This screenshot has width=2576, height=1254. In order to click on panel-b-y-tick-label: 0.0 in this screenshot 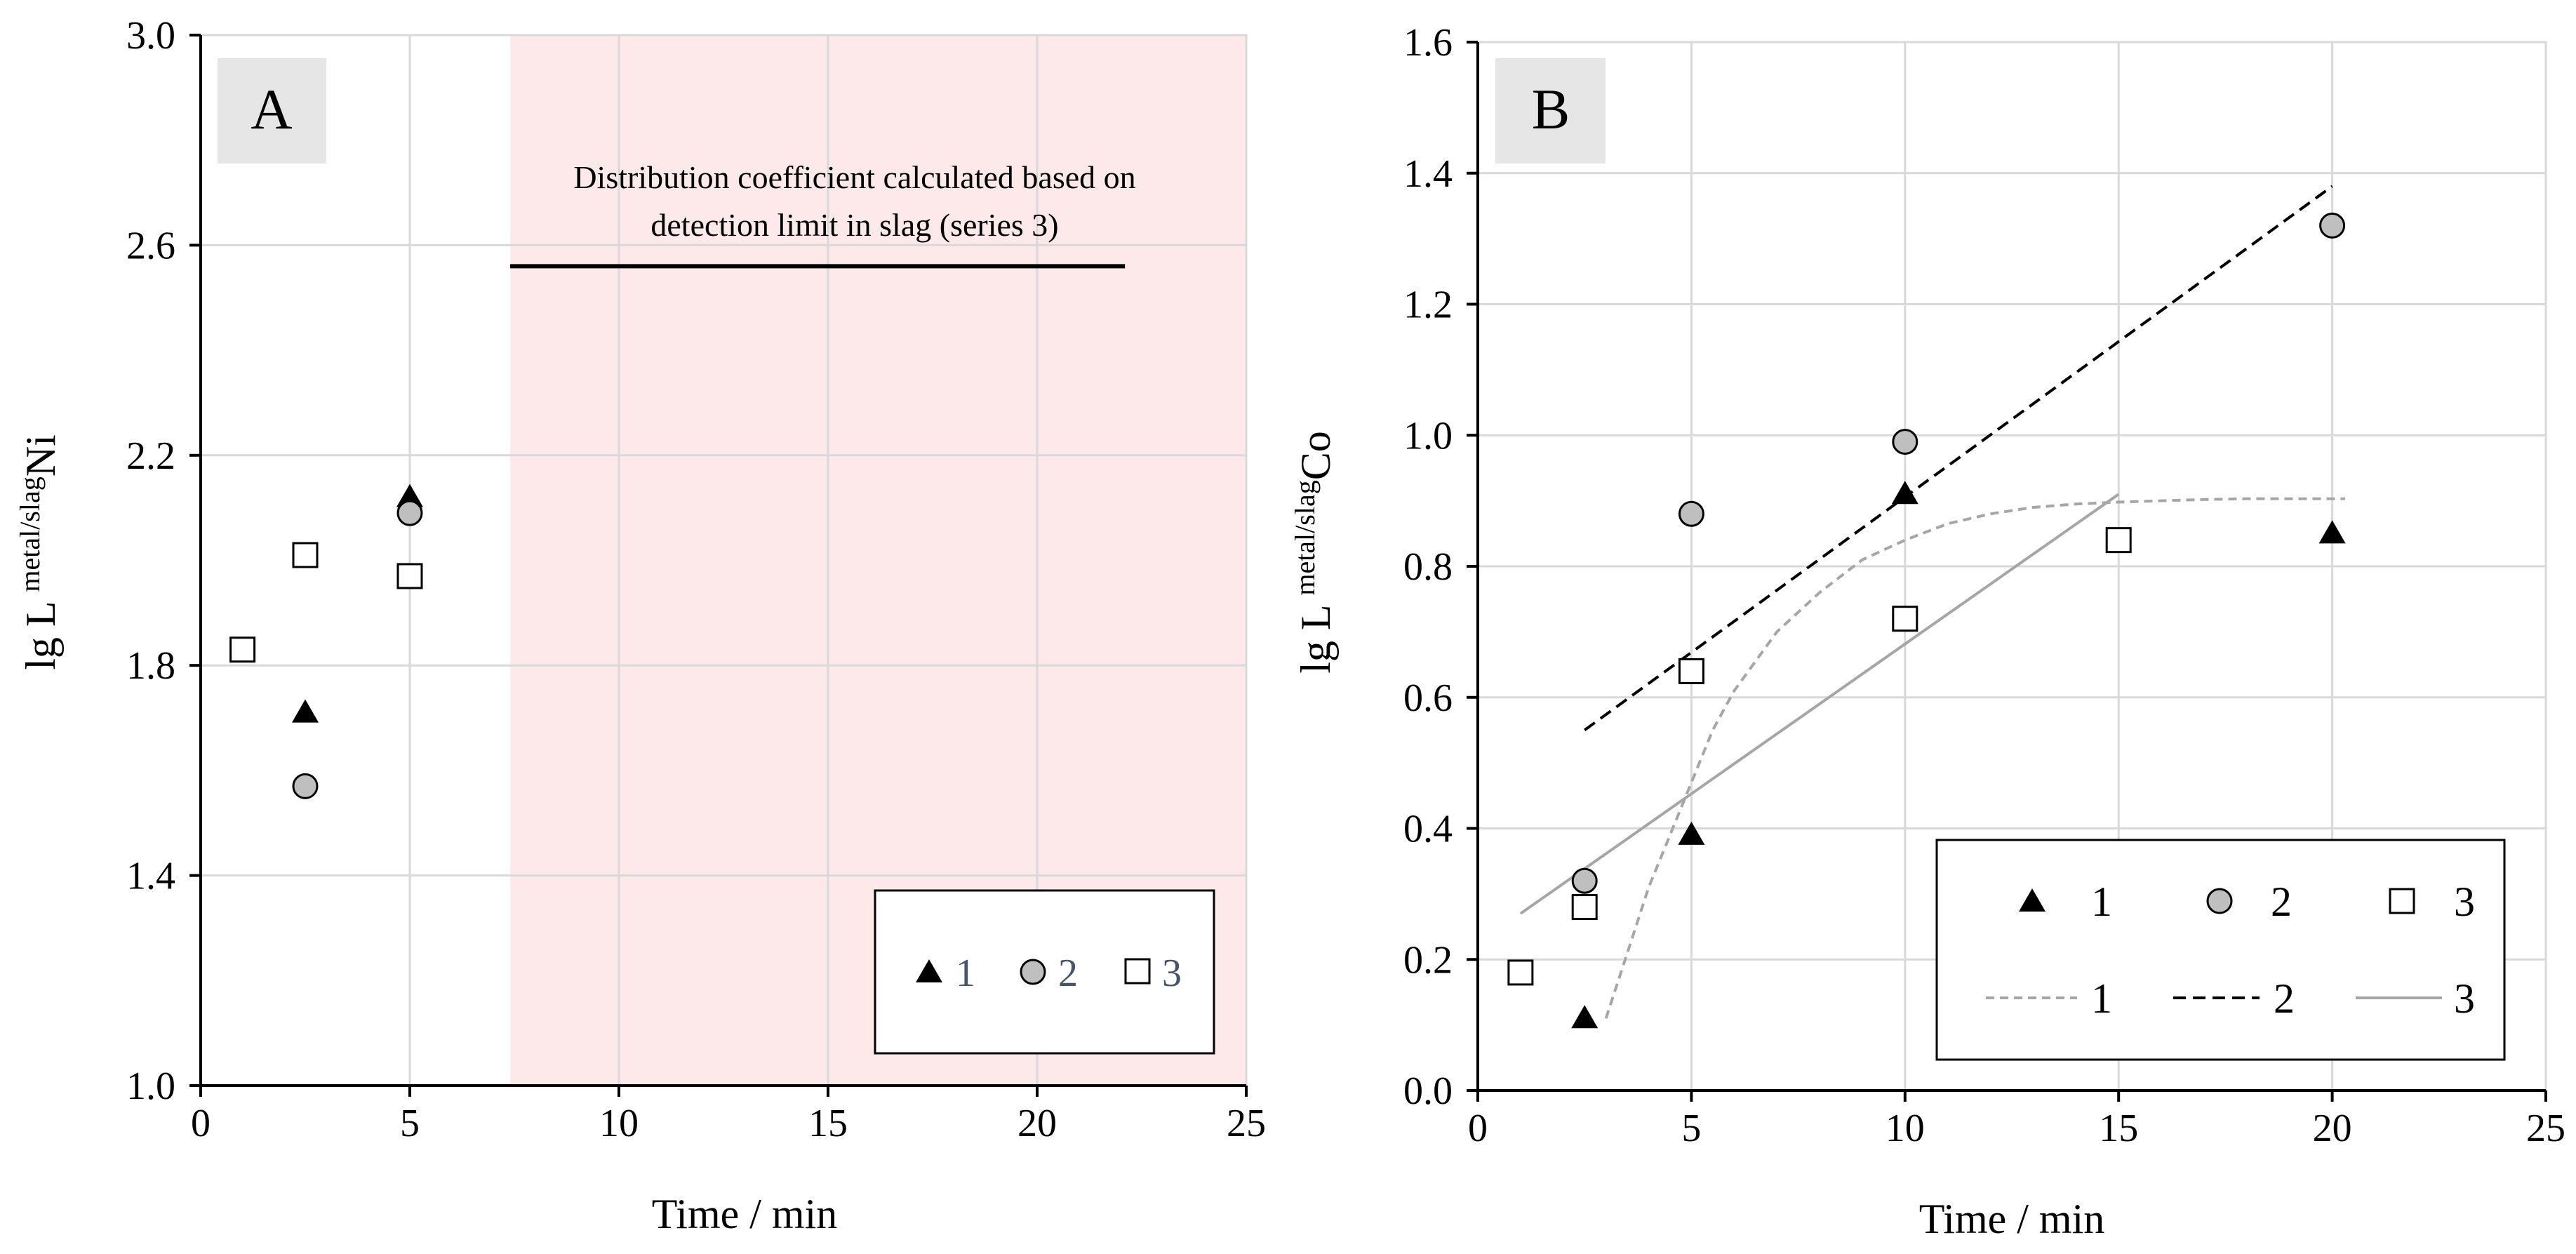, I will do `click(1428, 1091)`.